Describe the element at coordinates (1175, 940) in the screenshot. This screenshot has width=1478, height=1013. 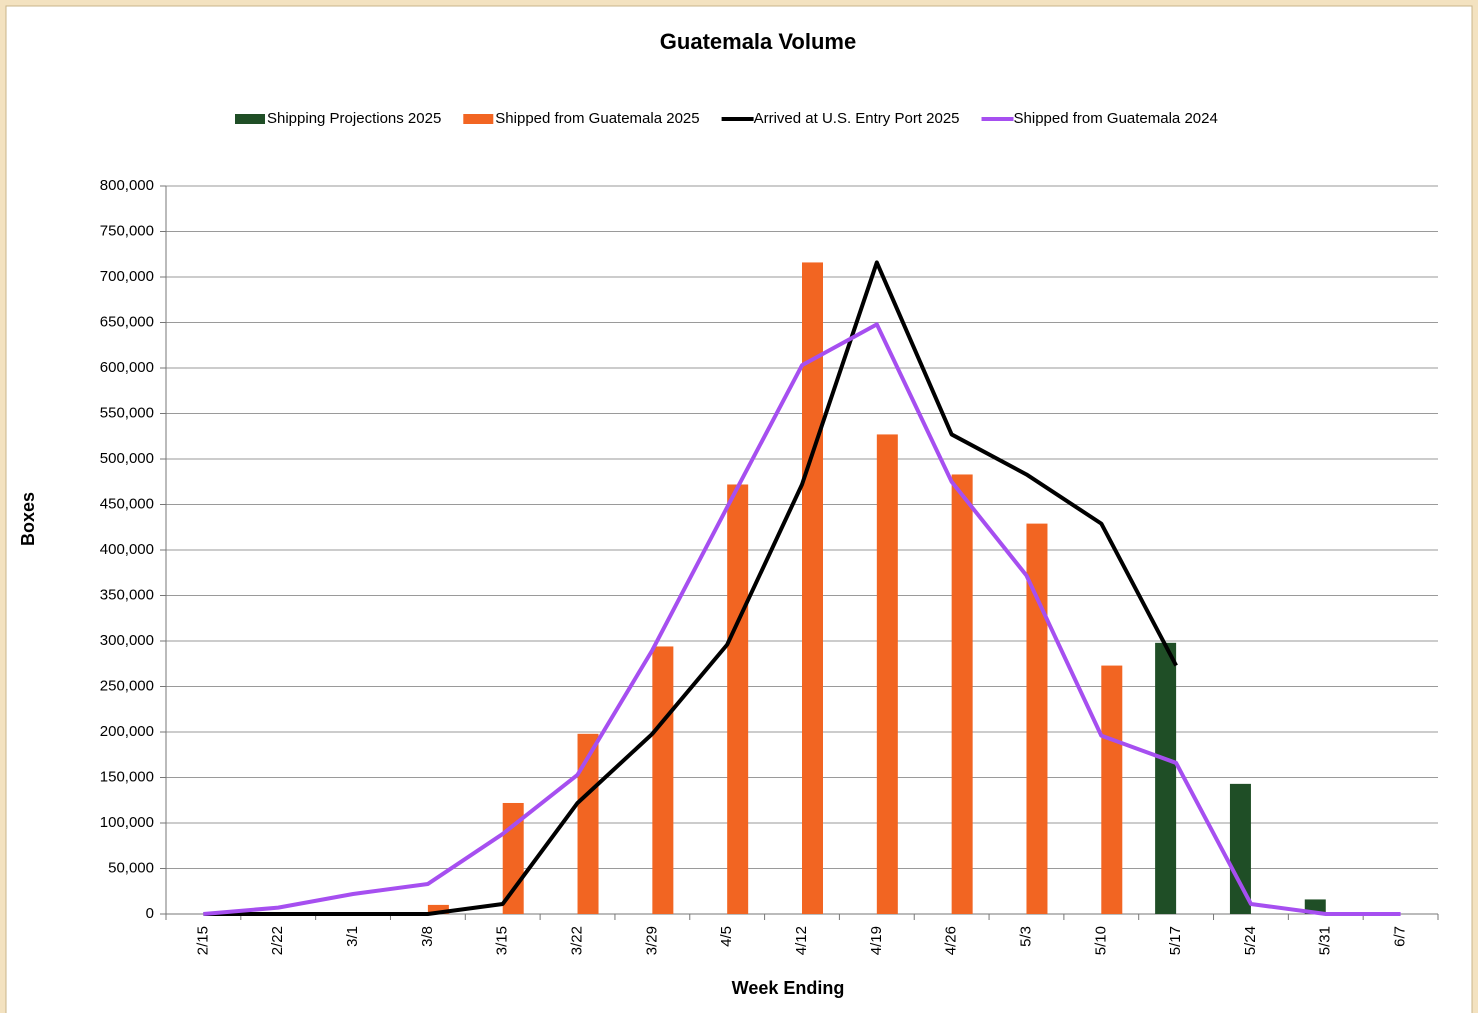
I see `x-tick-label: 5/17` at that location.